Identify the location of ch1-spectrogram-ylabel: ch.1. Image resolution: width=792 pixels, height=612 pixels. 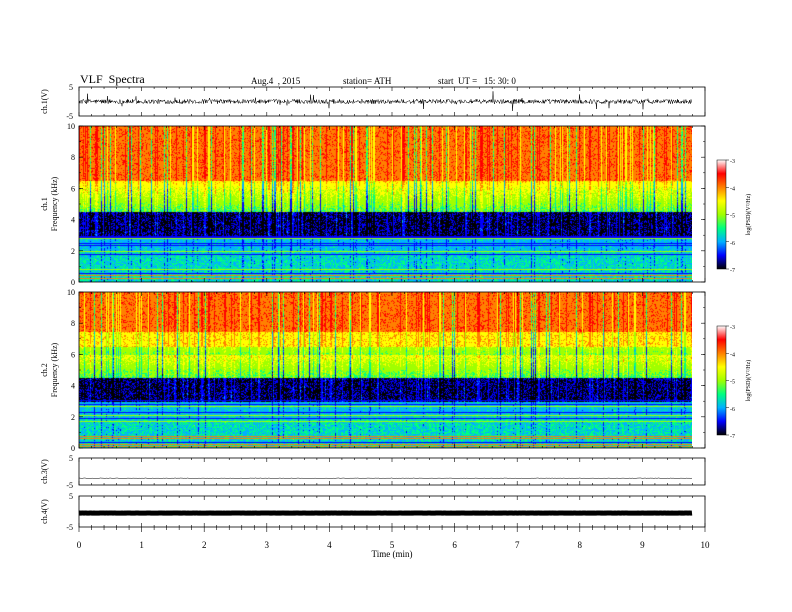
(44, 204).